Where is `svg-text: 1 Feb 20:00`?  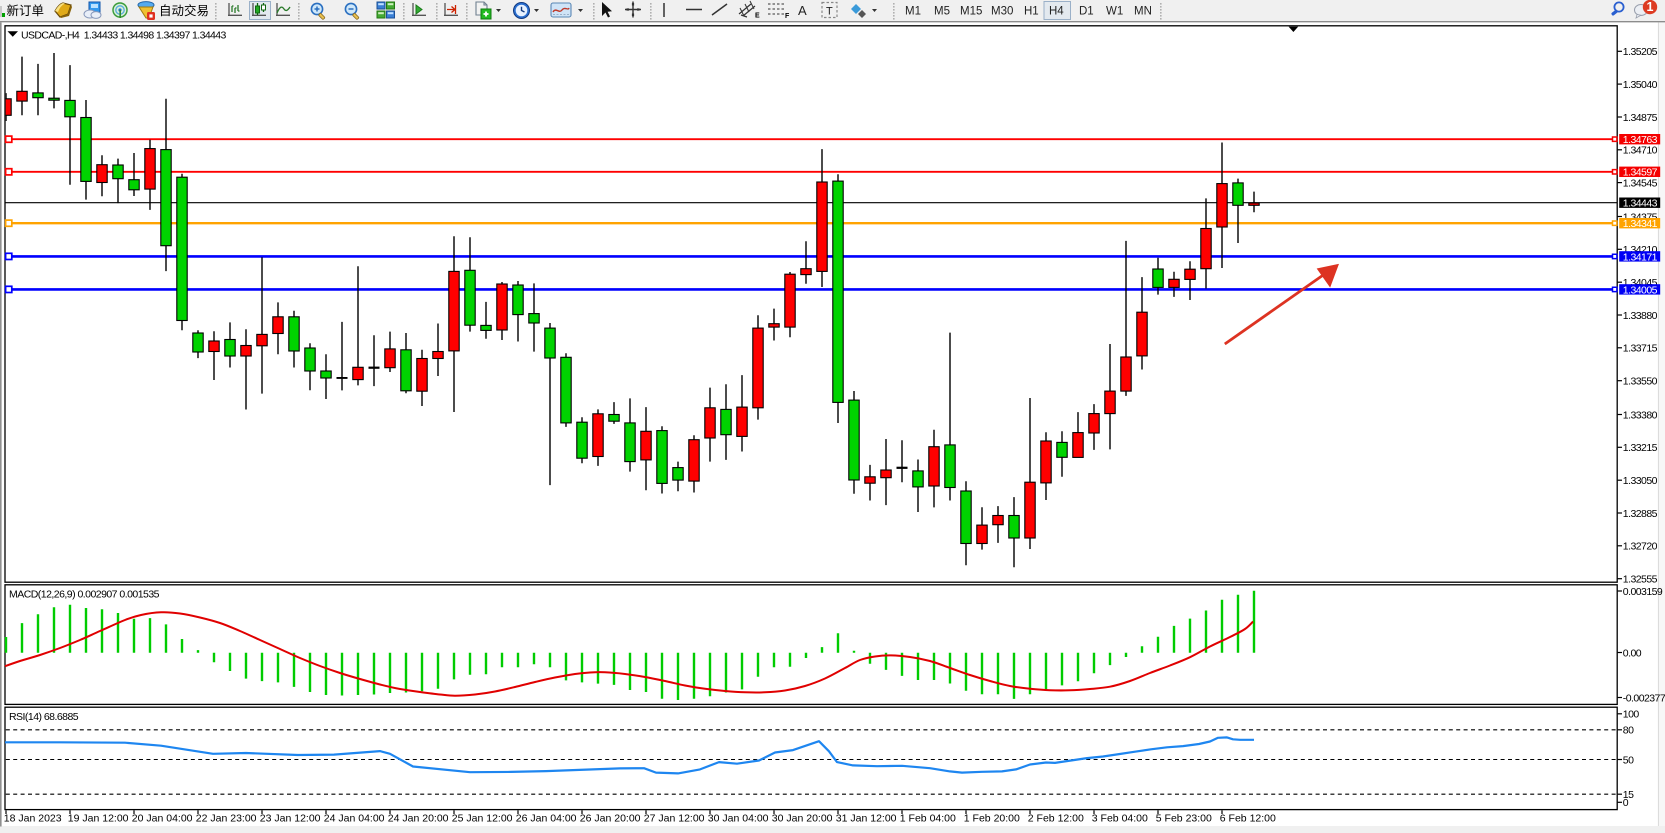 svg-text: 1 Feb 20:00 is located at coordinates (992, 818).